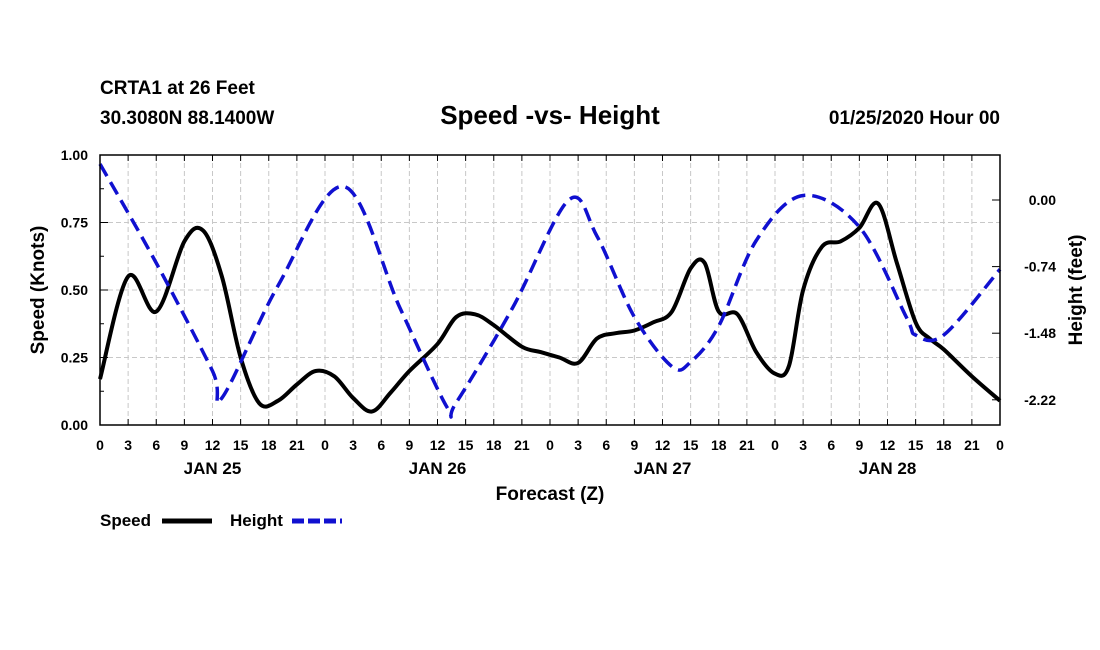 Image resolution: width=1100 pixels, height=650 pixels. I want to click on y-axis-right-label: Height (feet), so click(1076, 290).